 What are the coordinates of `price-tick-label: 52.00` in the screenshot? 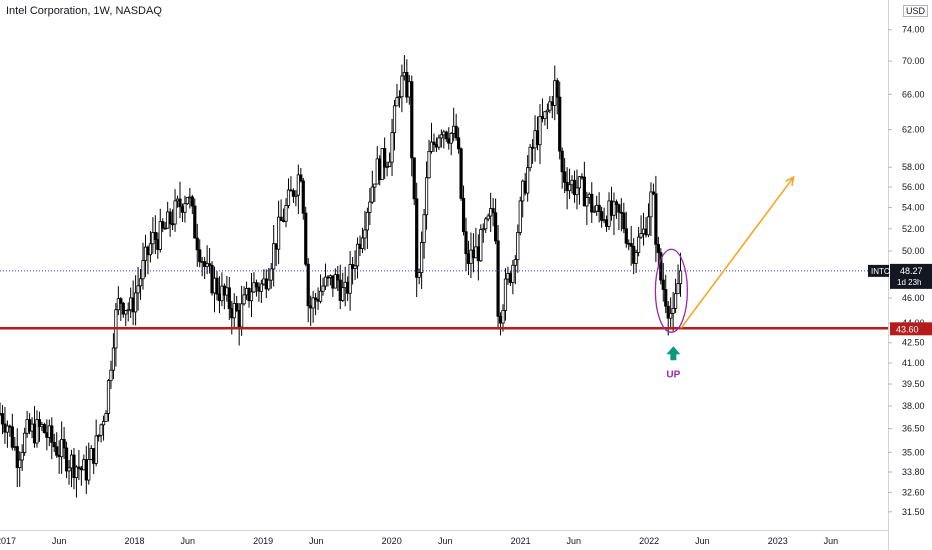 It's located at (913, 229).